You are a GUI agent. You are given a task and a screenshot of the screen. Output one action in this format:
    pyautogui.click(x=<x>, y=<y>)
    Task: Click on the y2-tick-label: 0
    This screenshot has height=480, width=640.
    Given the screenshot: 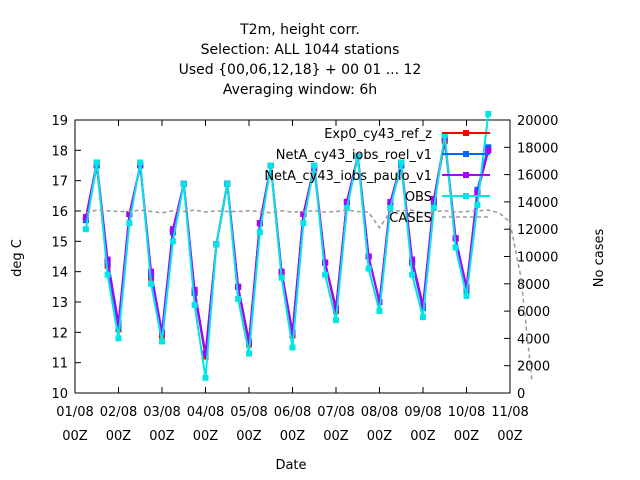 What is the action you would take?
    pyautogui.click(x=521, y=394)
    